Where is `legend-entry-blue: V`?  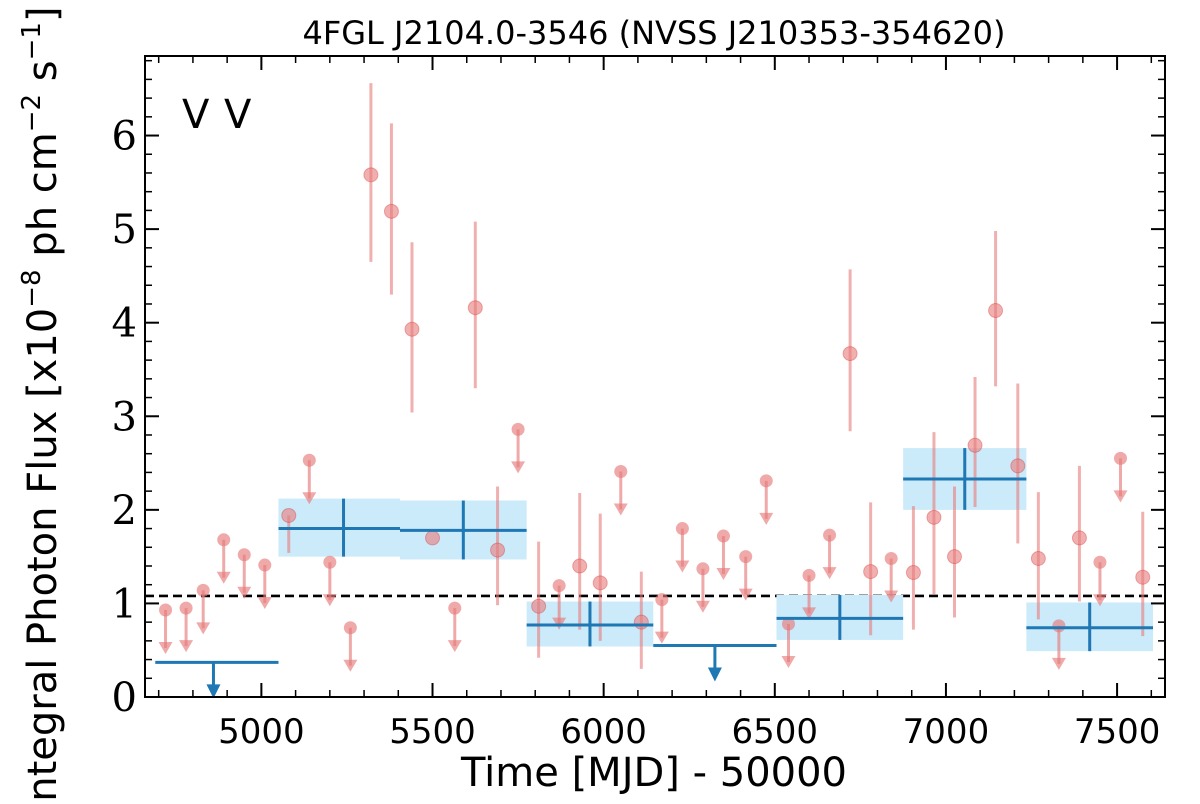
legend-entry-blue: V is located at coordinates (196, 115).